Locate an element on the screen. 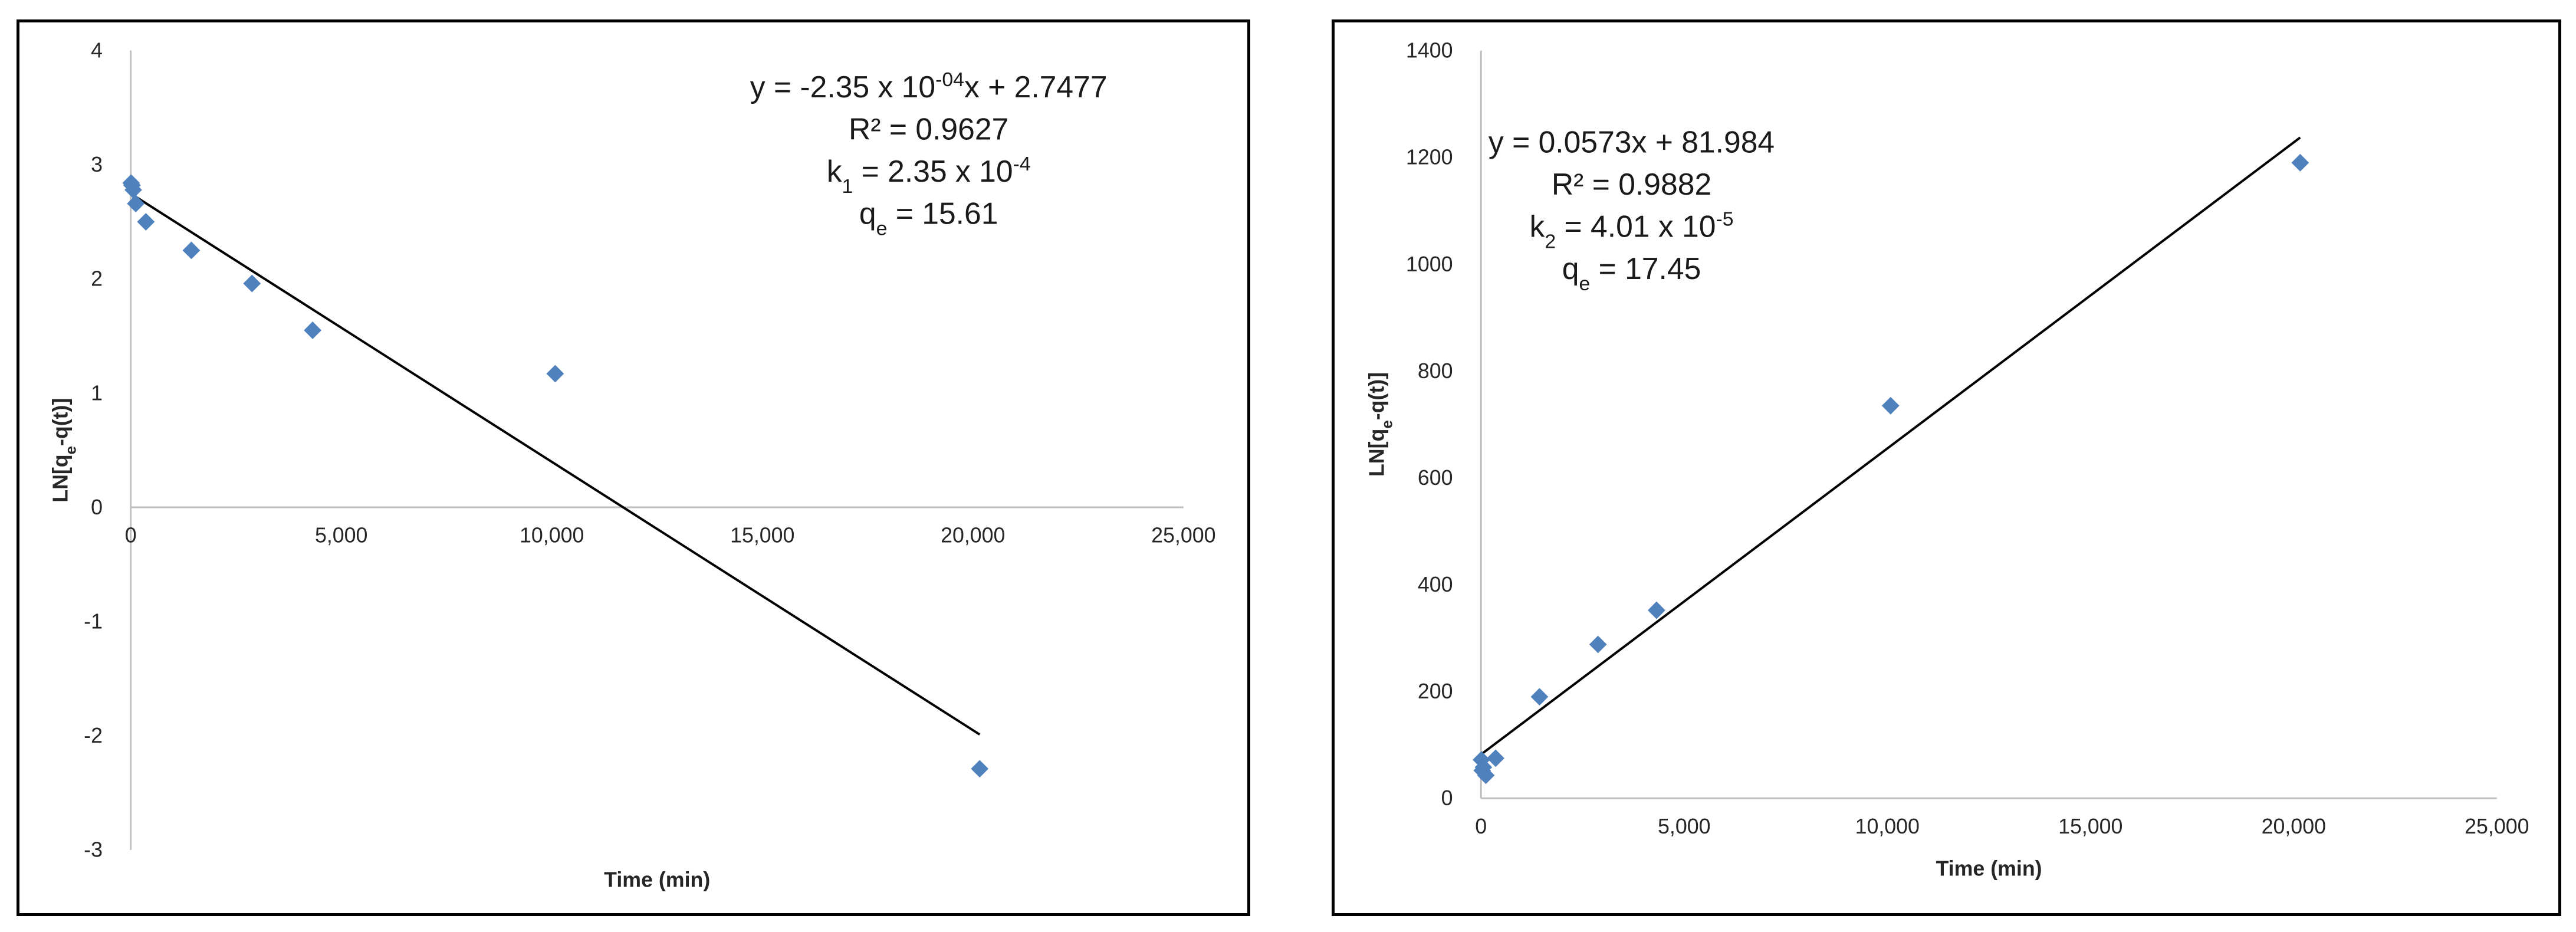 This screenshot has width=2576, height=932. right-annotation-line: R² = 0.9882 is located at coordinates (1631, 184).